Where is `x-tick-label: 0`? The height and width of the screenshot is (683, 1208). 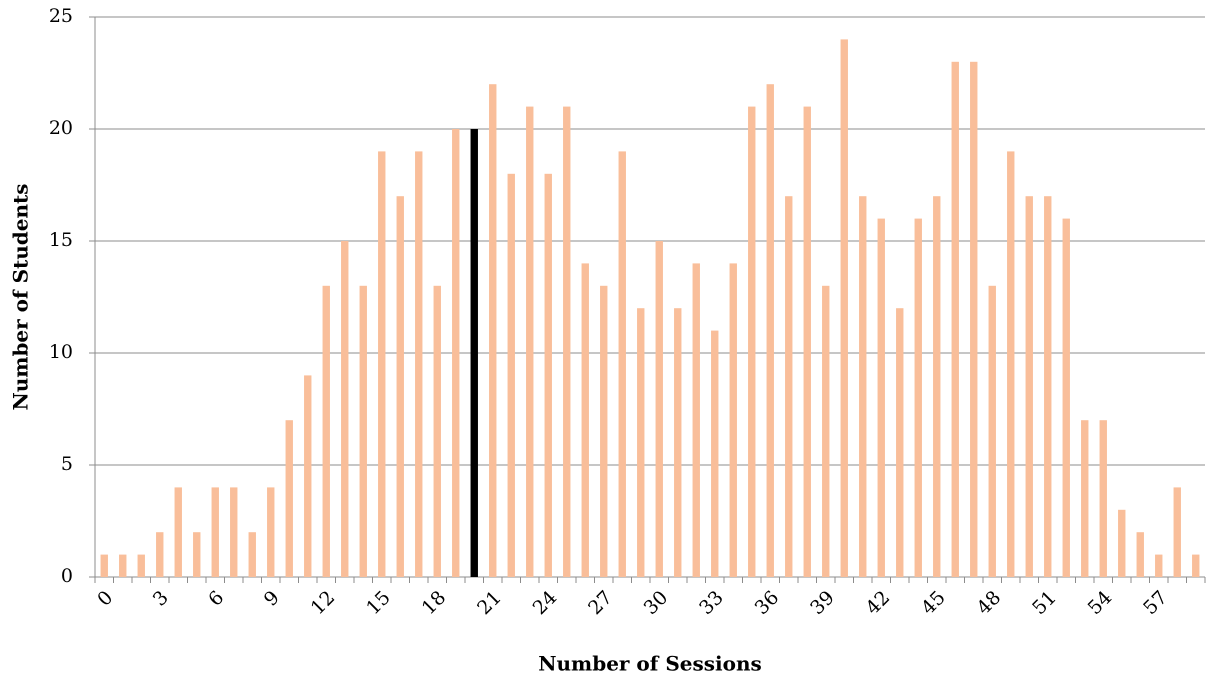
x-tick-label: 0 is located at coordinates (105, 599).